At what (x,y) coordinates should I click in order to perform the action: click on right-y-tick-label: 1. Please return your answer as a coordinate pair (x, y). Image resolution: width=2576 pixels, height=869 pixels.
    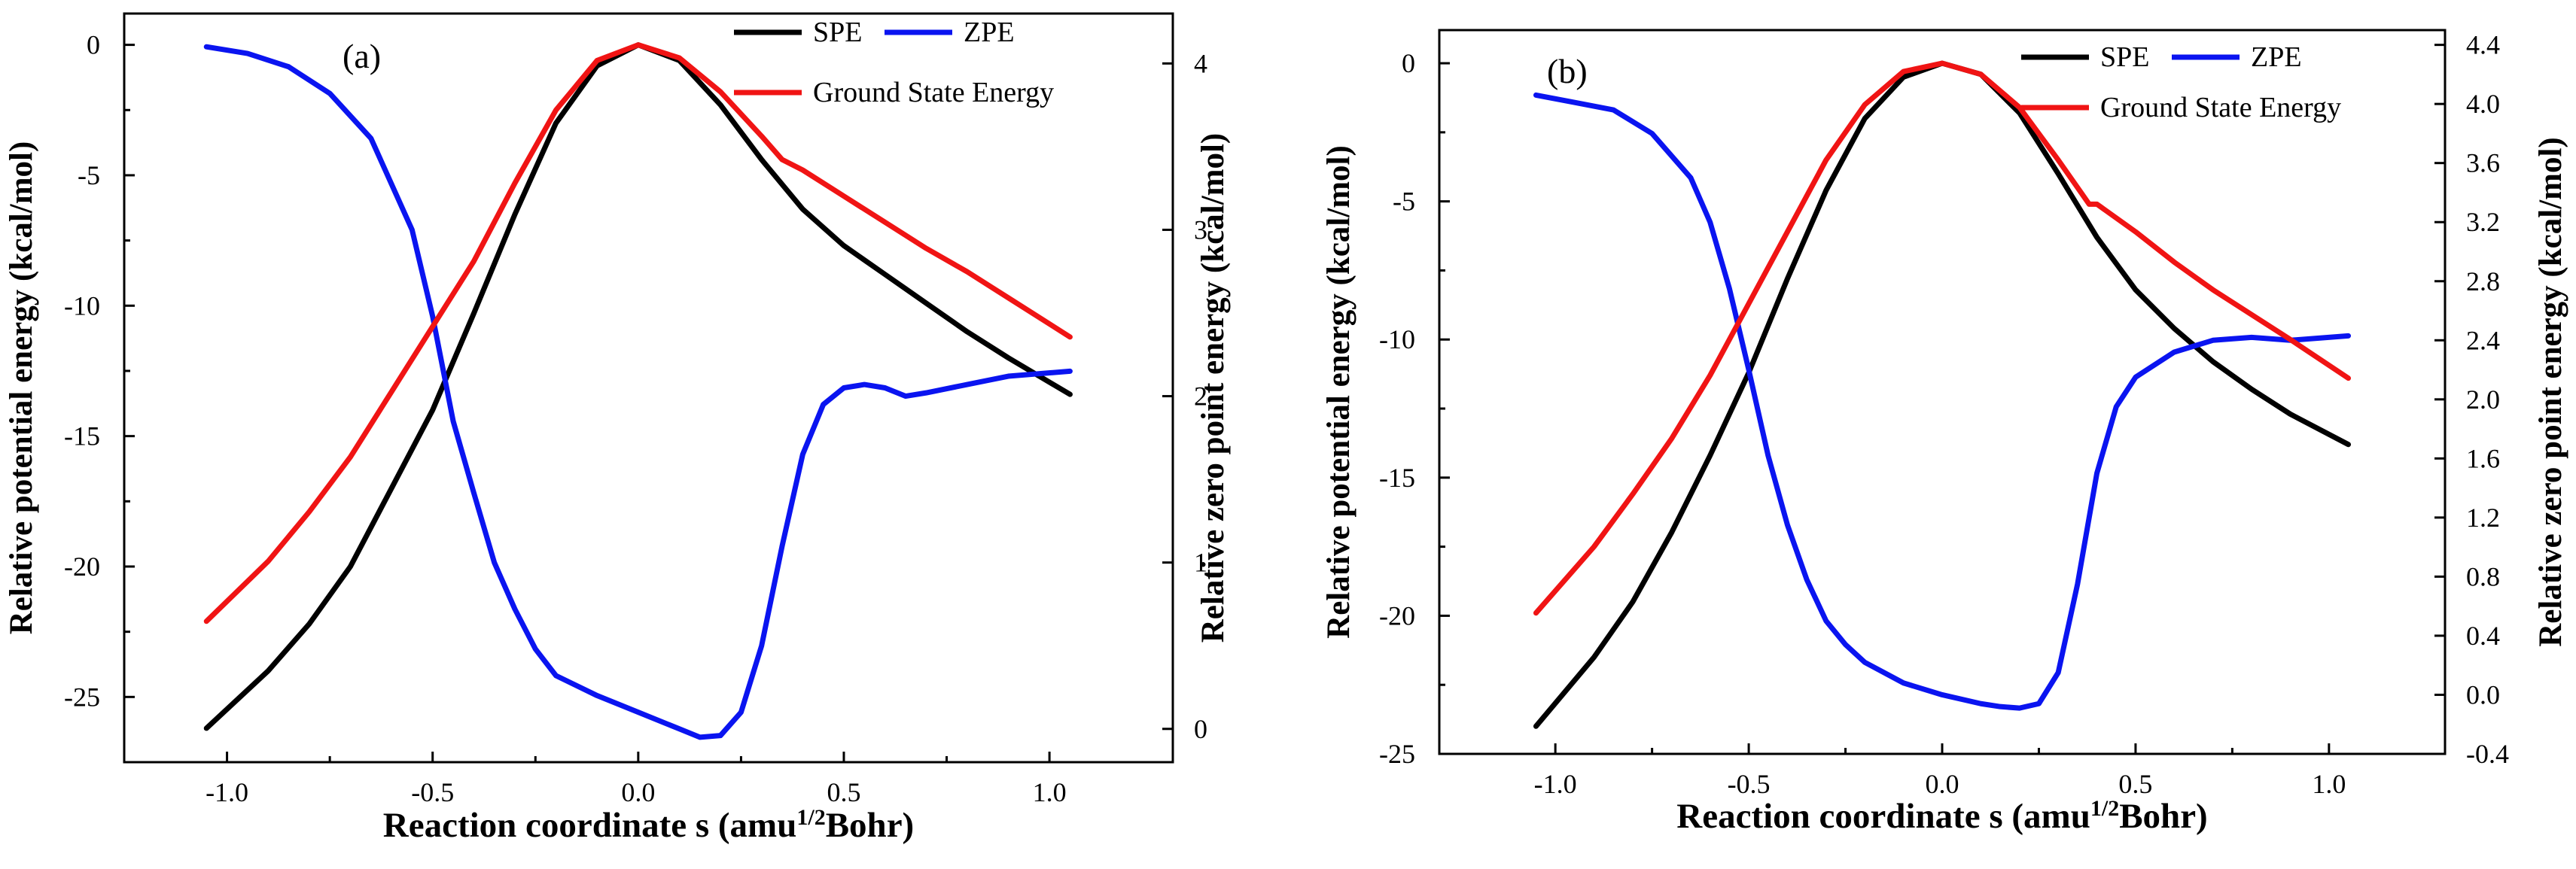
    Looking at the image, I should click on (1200, 563).